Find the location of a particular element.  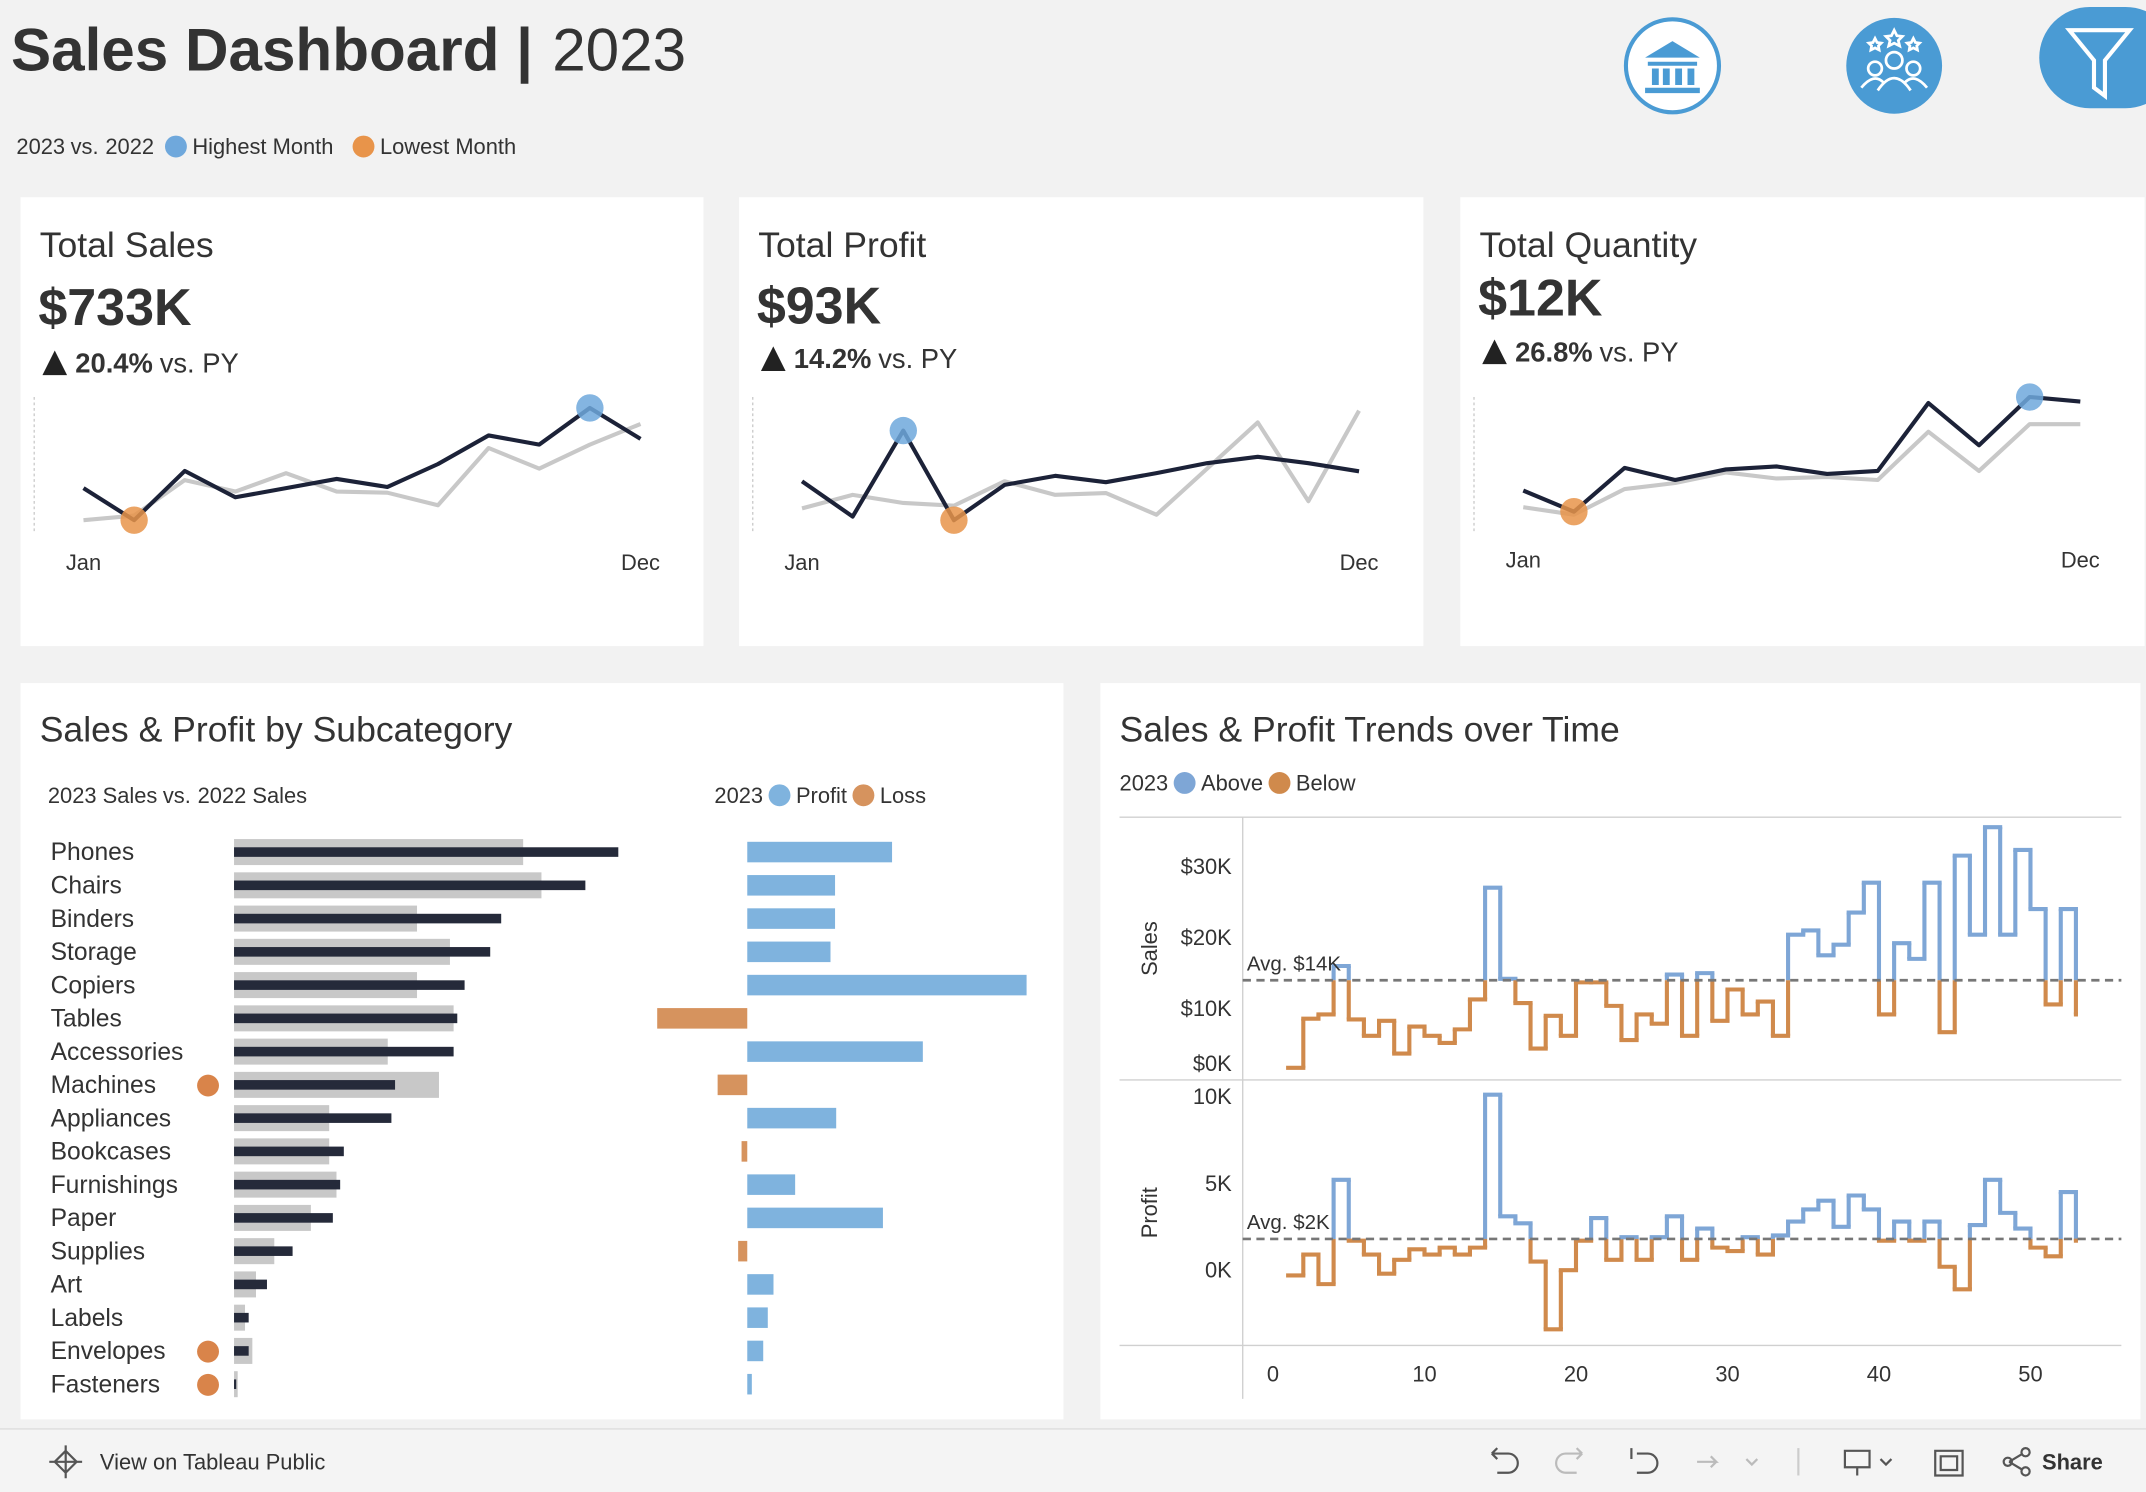

kpi-title: Total Quantity is located at coordinates (1588, 245).